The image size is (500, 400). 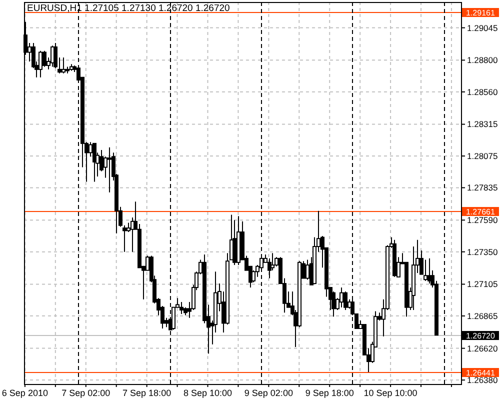 I want to click on x-tick-label: 8 Sep 10:00, so click(x=207, y=393).